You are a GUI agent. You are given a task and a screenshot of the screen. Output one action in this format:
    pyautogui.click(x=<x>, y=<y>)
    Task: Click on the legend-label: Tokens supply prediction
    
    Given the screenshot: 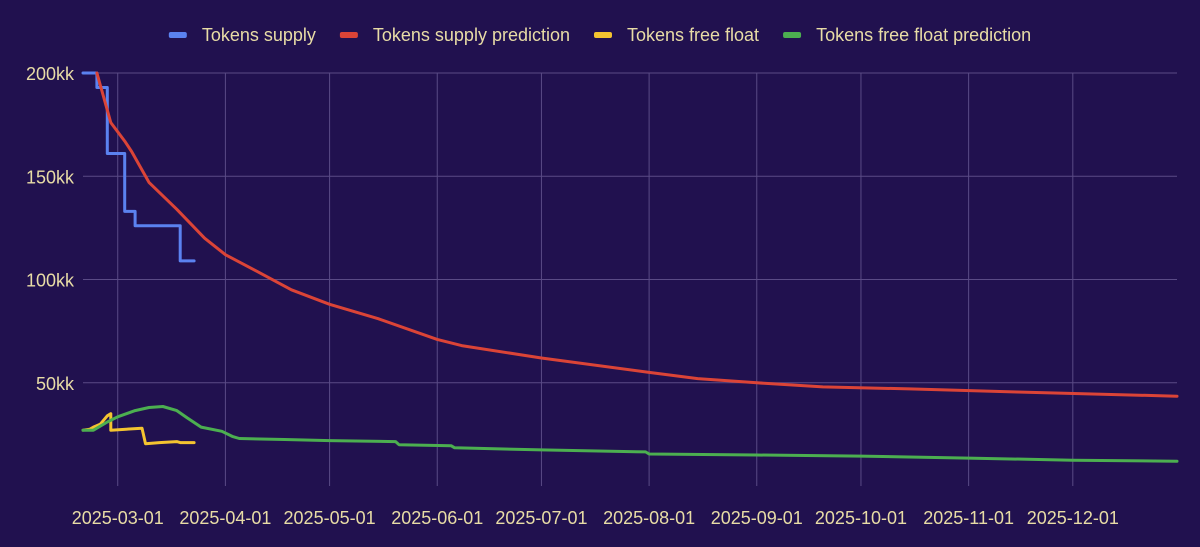 What is the action you would take?
    pyautogui.click(x=471, y=35)
    